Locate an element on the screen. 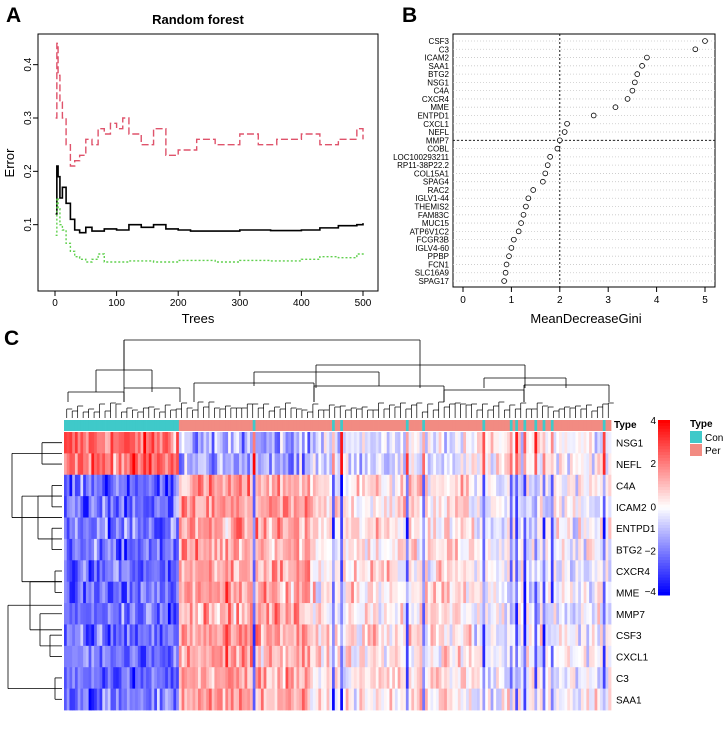  importance-point is located at coordinates (635, 82).